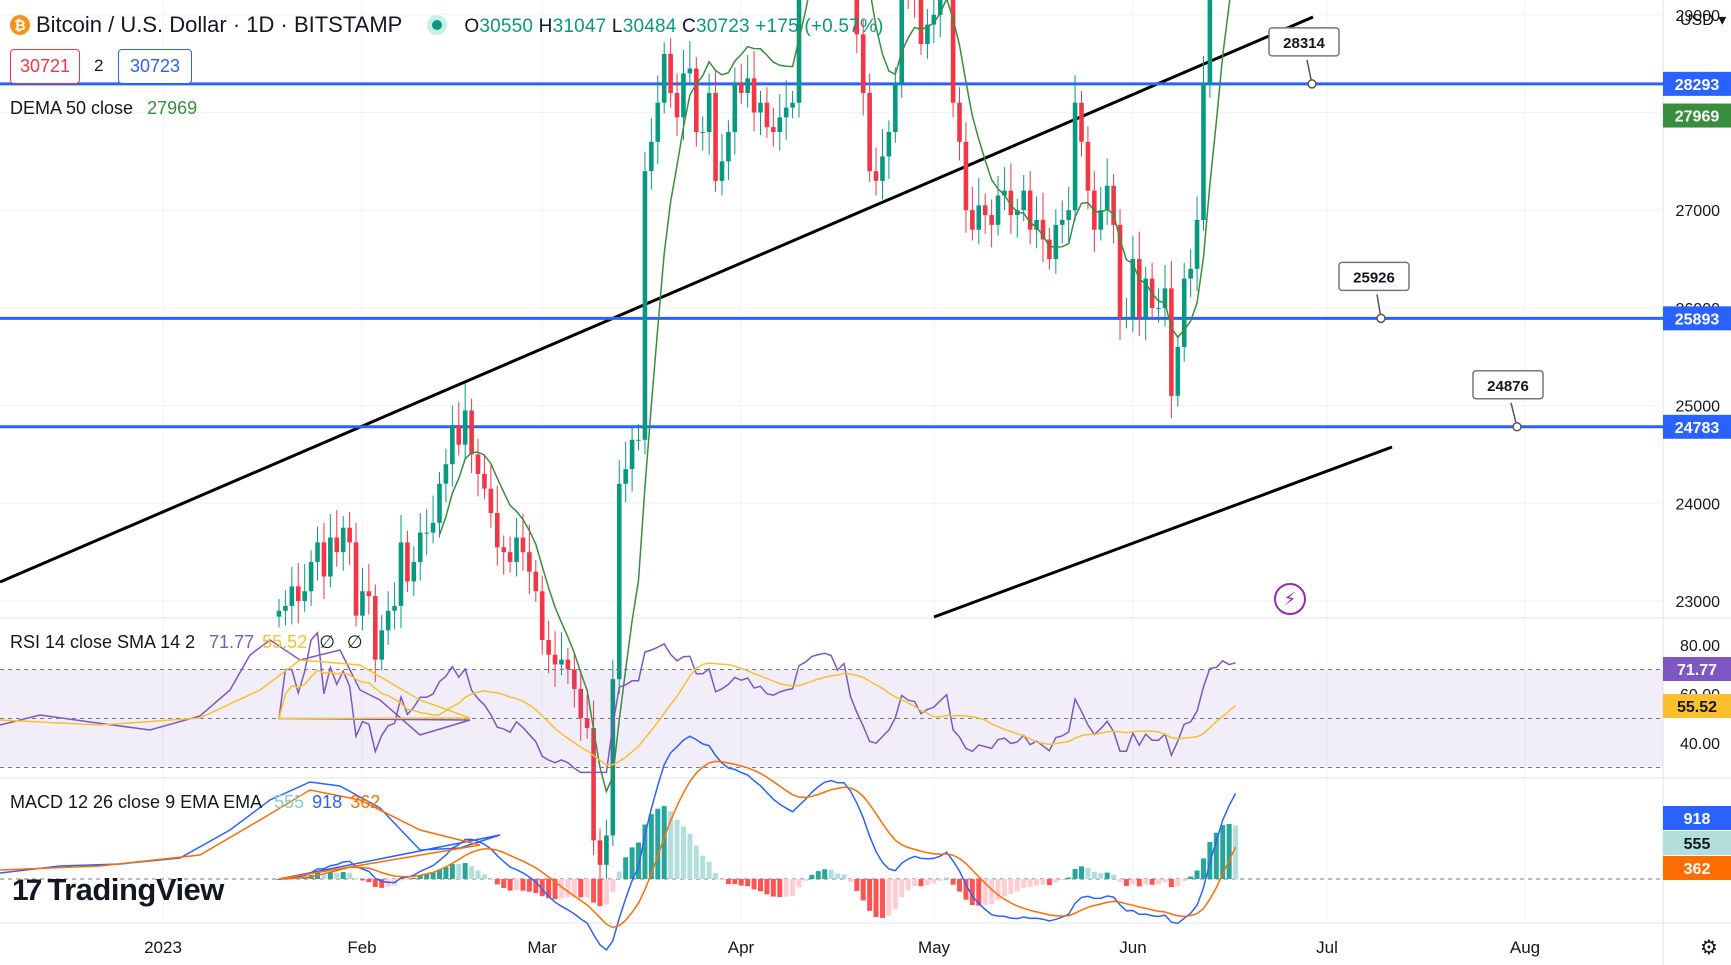 This screenshot has width=1731, height=965. What do you see at coordinates (186, 642) in the screenshot?
I see `rsi-legend: RSI 14 close SMA 14 2 71.77 55.52 ∅ ∅` at bounding box center [186, 642].